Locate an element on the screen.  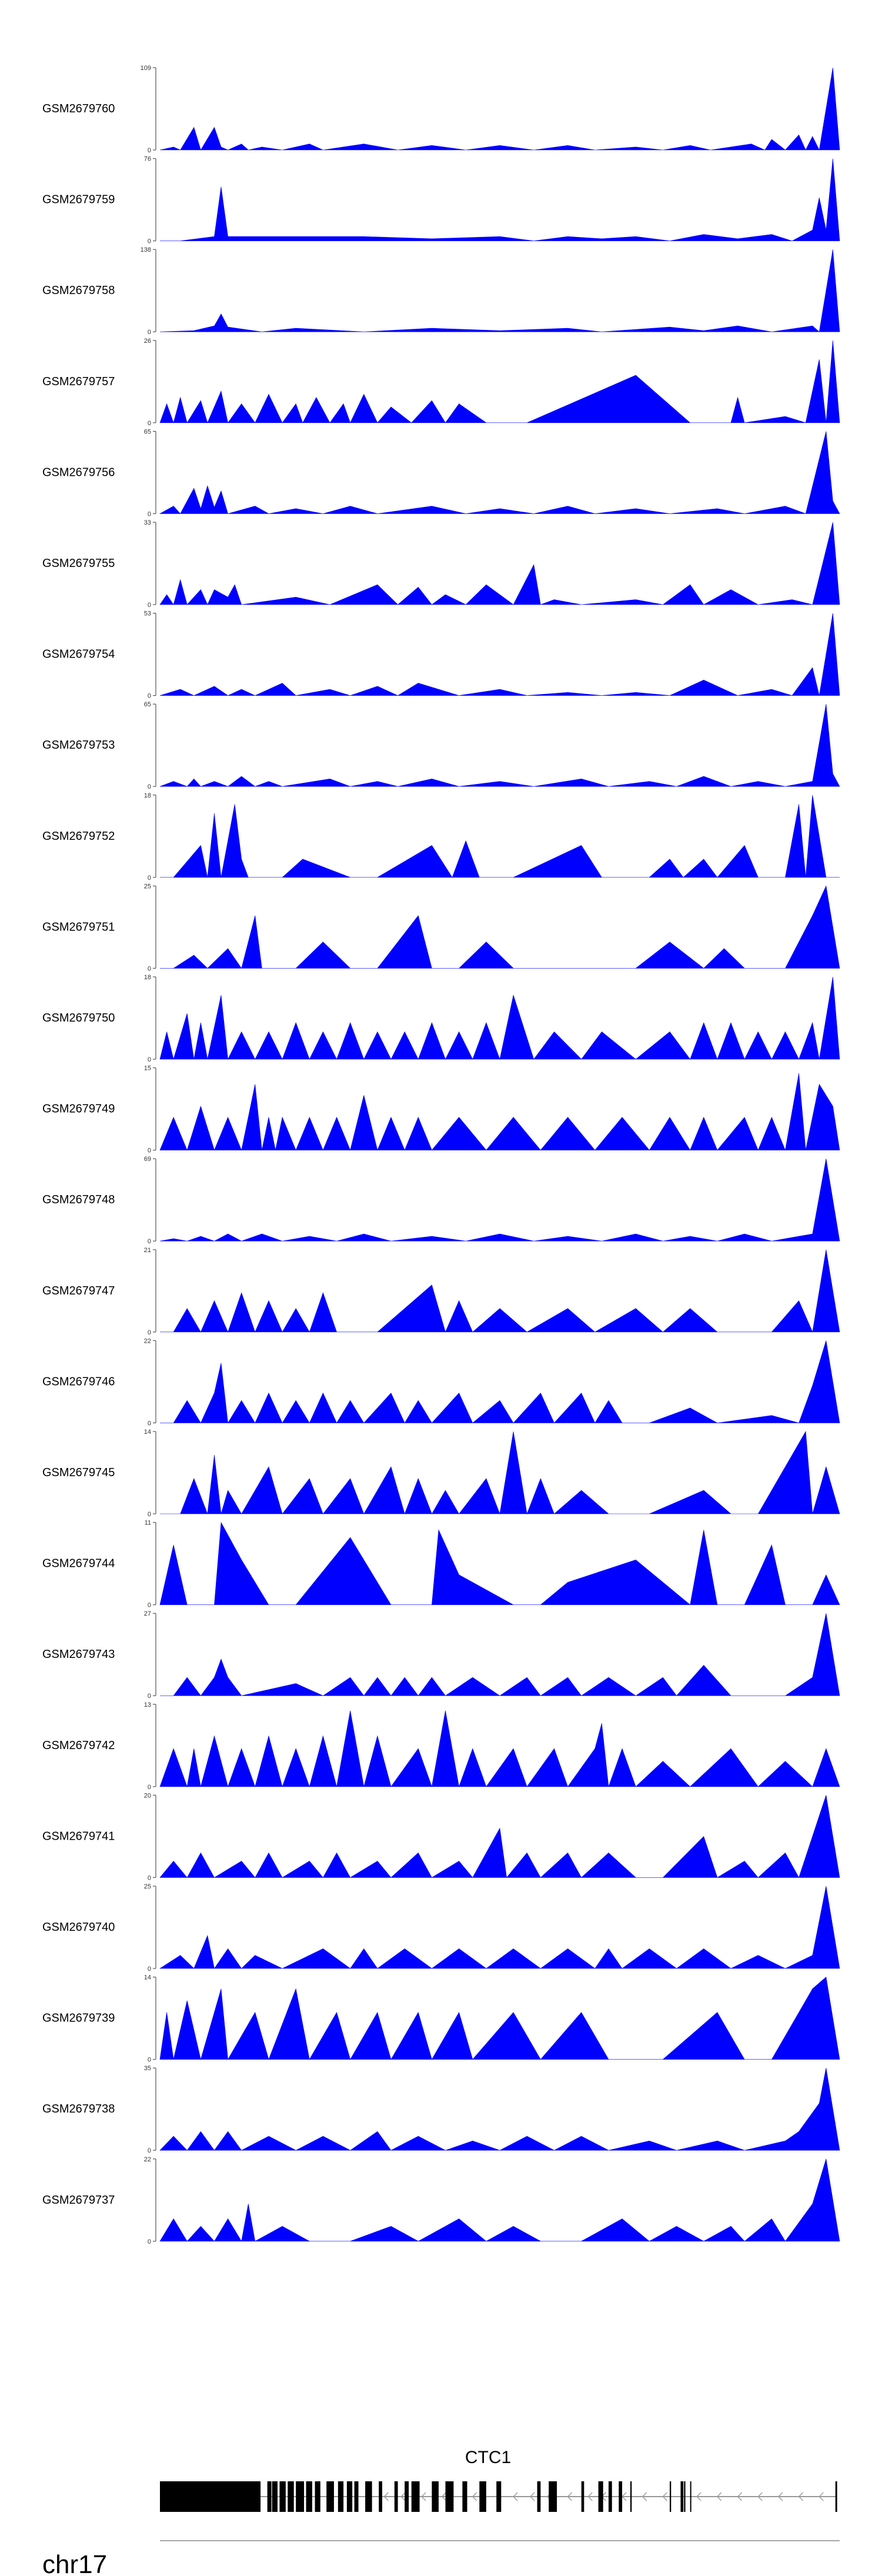
track-name: GSM2679742 is located at coordinates (78, 1745).